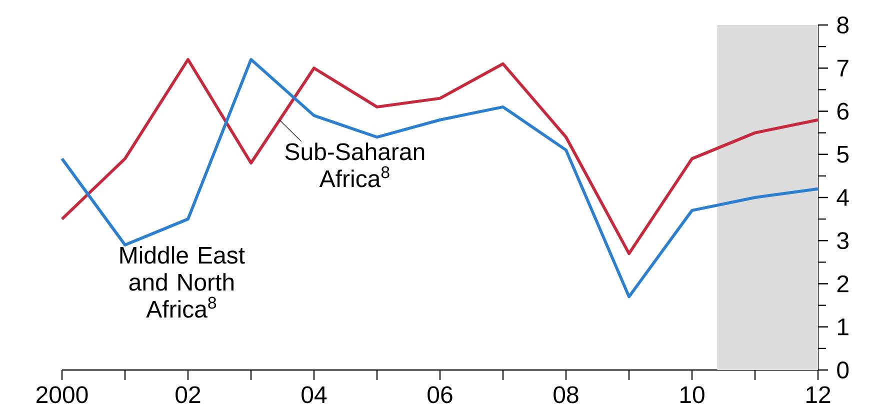  Describe the element at coordinates (843, 154) in the screenshot. I see `y-tick-label: 5` at that location.